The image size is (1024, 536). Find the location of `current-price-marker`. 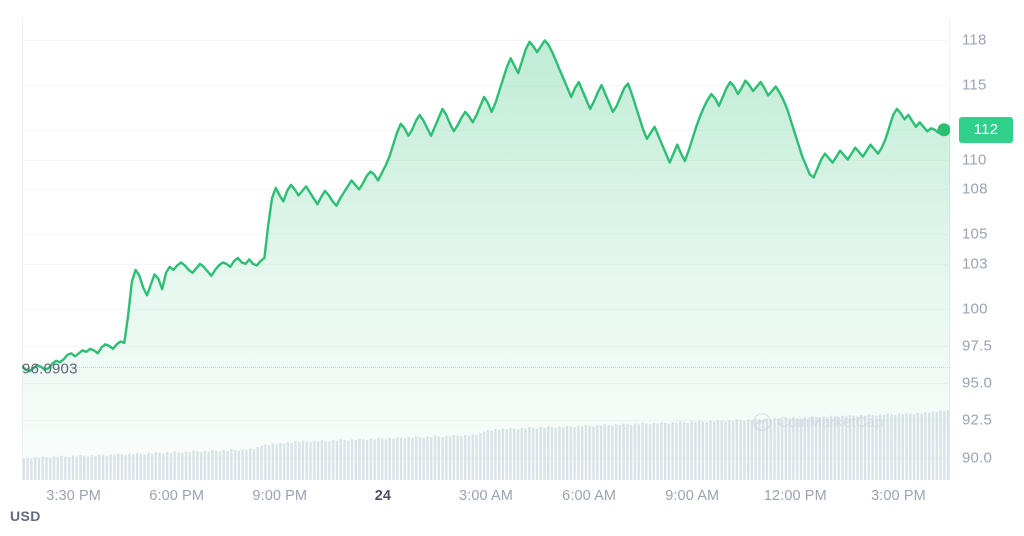

current-price-marker is located at coordinates (943, 130).